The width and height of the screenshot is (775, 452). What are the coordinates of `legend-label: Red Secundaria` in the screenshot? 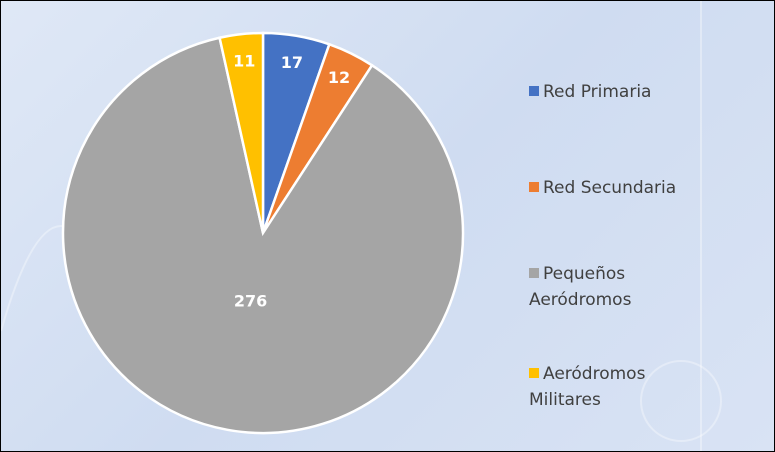 It's located at (610, 188).